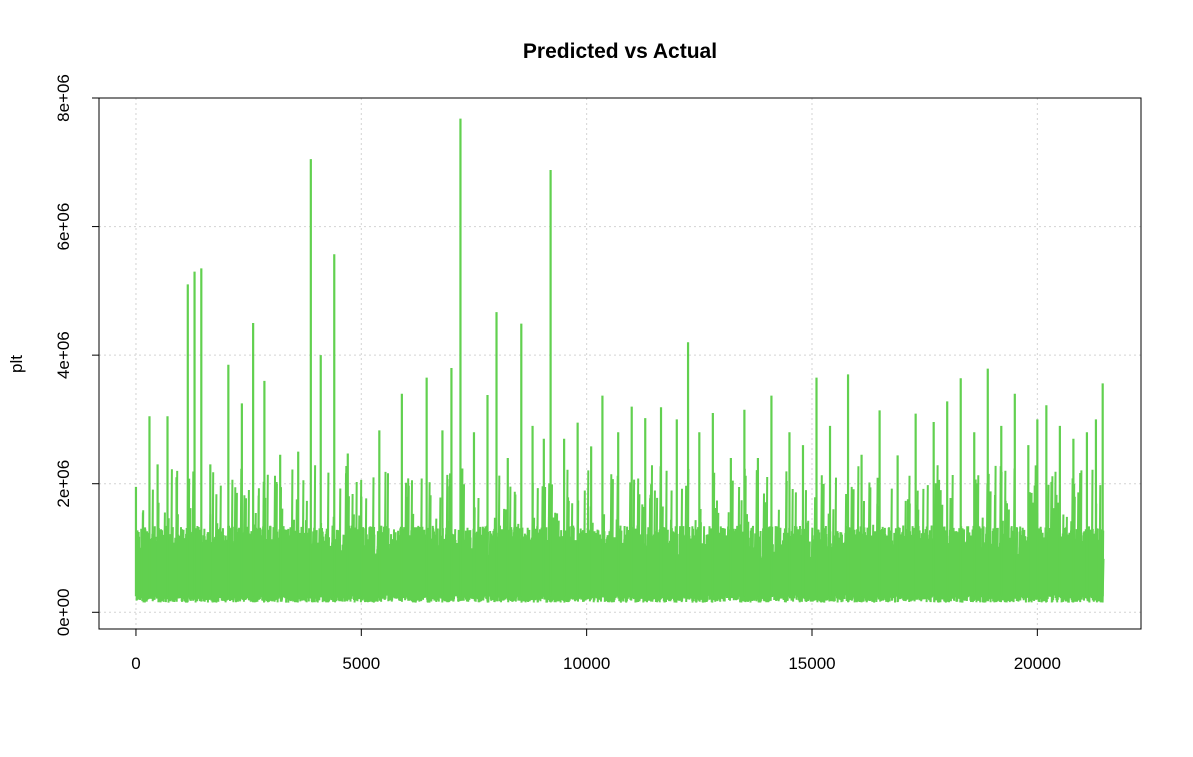 The height and width of the screenshot is (757, 1193). I want to click on x-axis: 0 5000 10000 15000 20000, so click(596, 650).